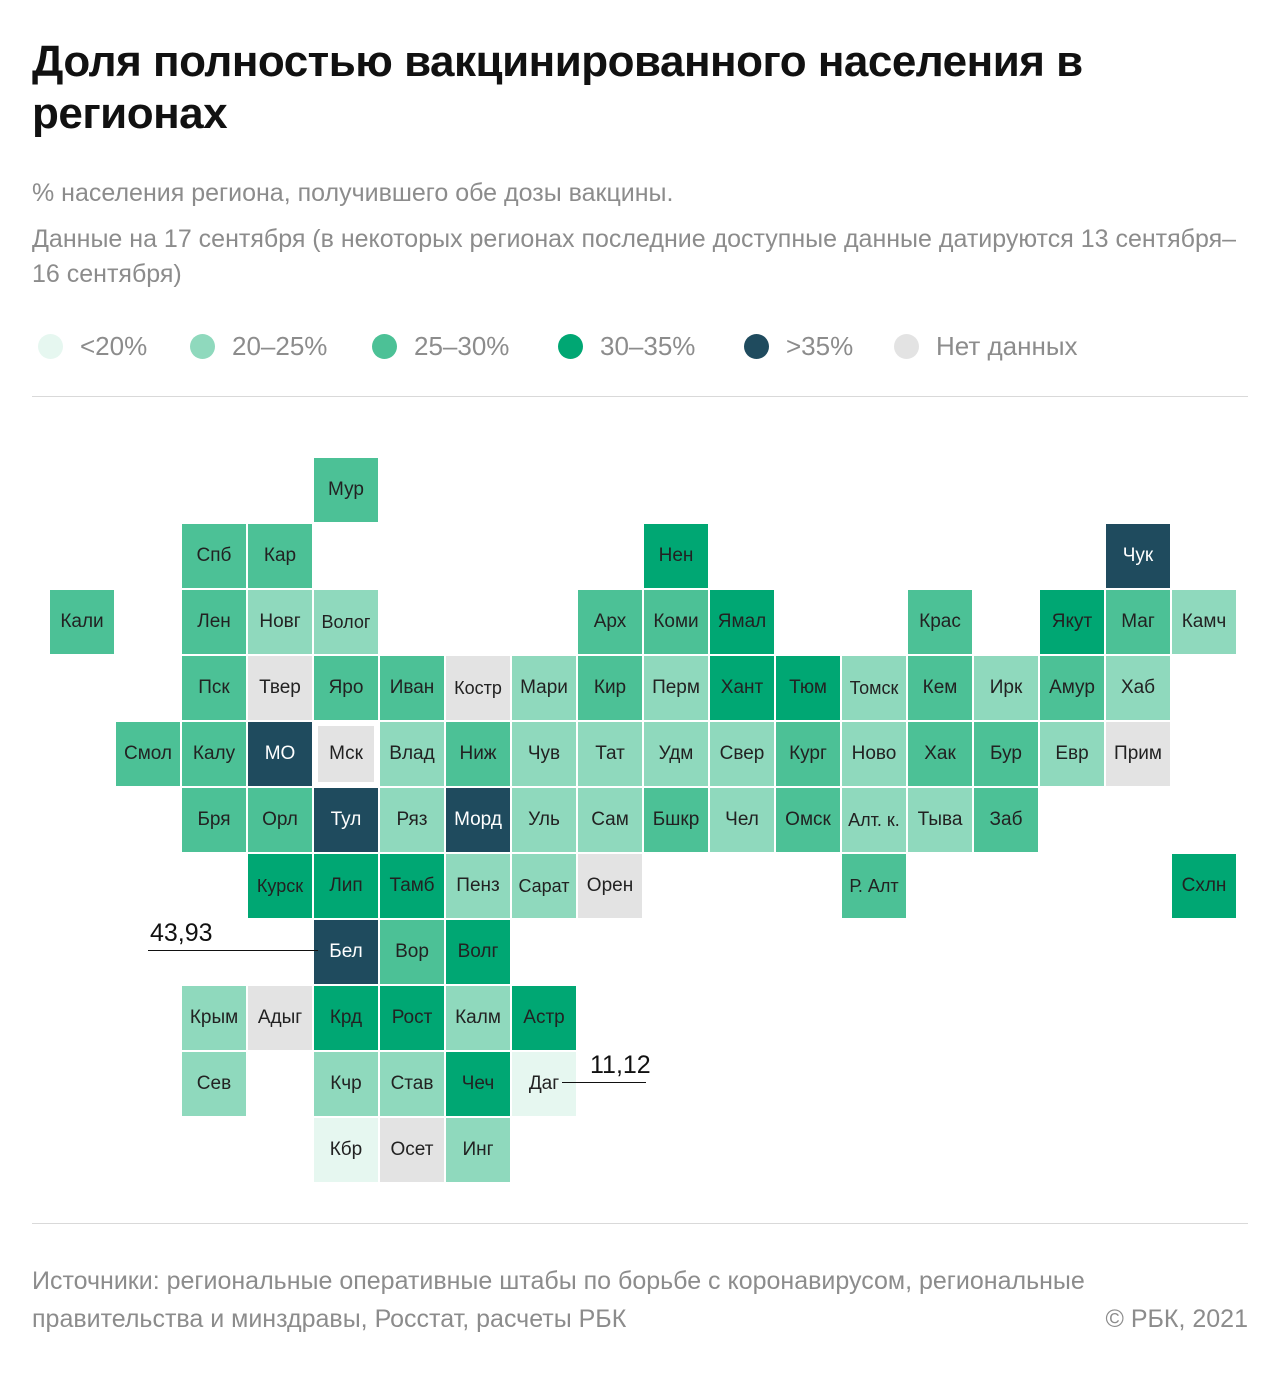  Describe the element at coordinates (648, 346) in the screenshot. I see `legend-label: 30–35%` at that location.